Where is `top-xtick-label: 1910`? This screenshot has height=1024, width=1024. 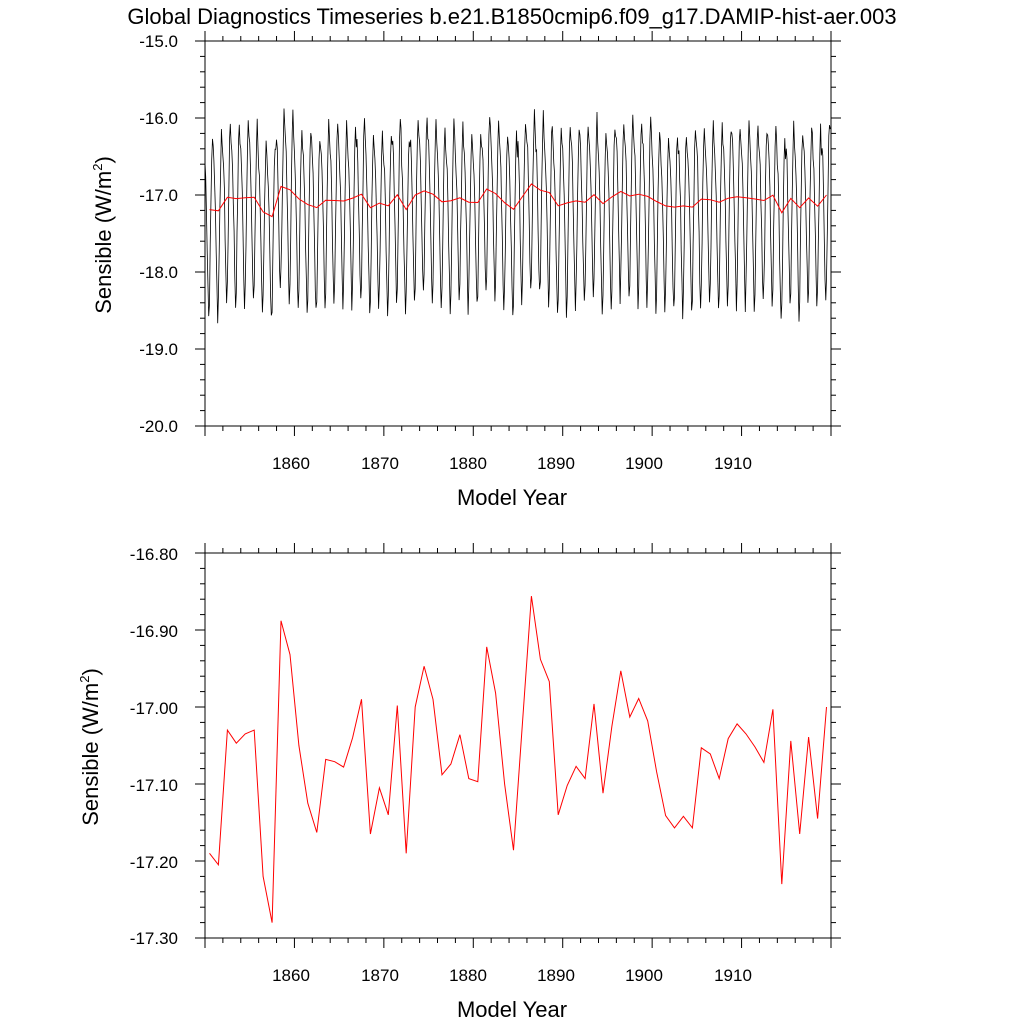
top-xtick-label: 1910 is located at coordinates (733, 463).